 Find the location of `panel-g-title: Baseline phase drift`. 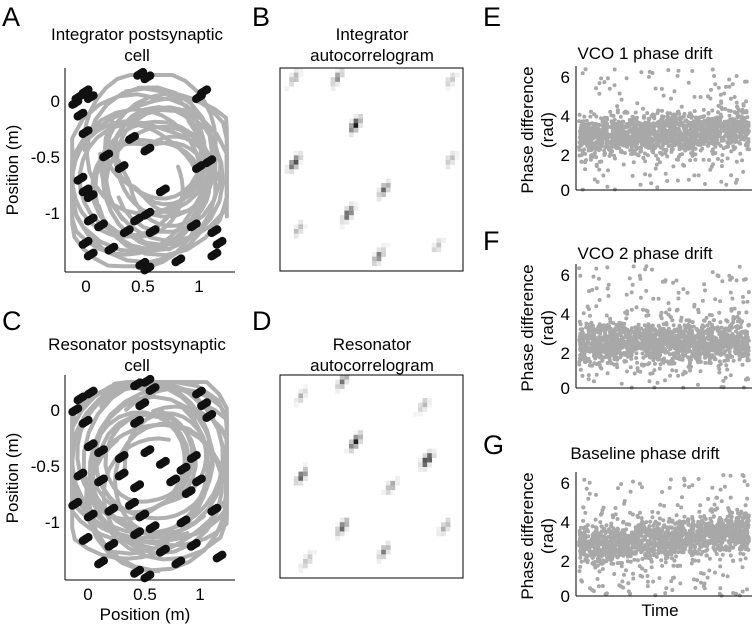

panel-g-title: Baseline phase drift is located at coordinates (645, 453).